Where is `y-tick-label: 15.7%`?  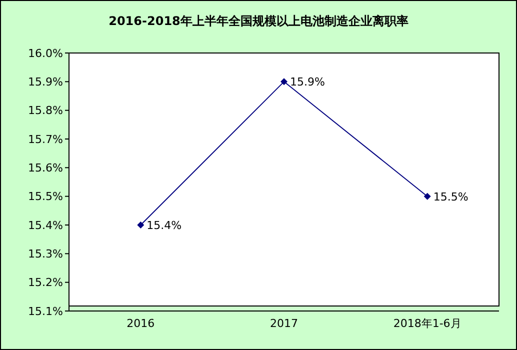
y-tick-label: 15.7% is located at coordinates (45, 139).